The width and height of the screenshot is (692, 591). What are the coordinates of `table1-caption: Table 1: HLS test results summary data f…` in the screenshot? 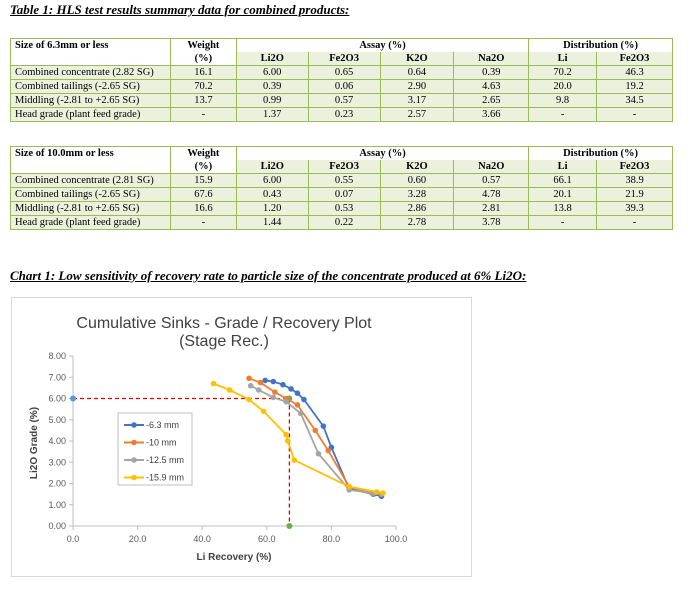 It's located at (180, 9).